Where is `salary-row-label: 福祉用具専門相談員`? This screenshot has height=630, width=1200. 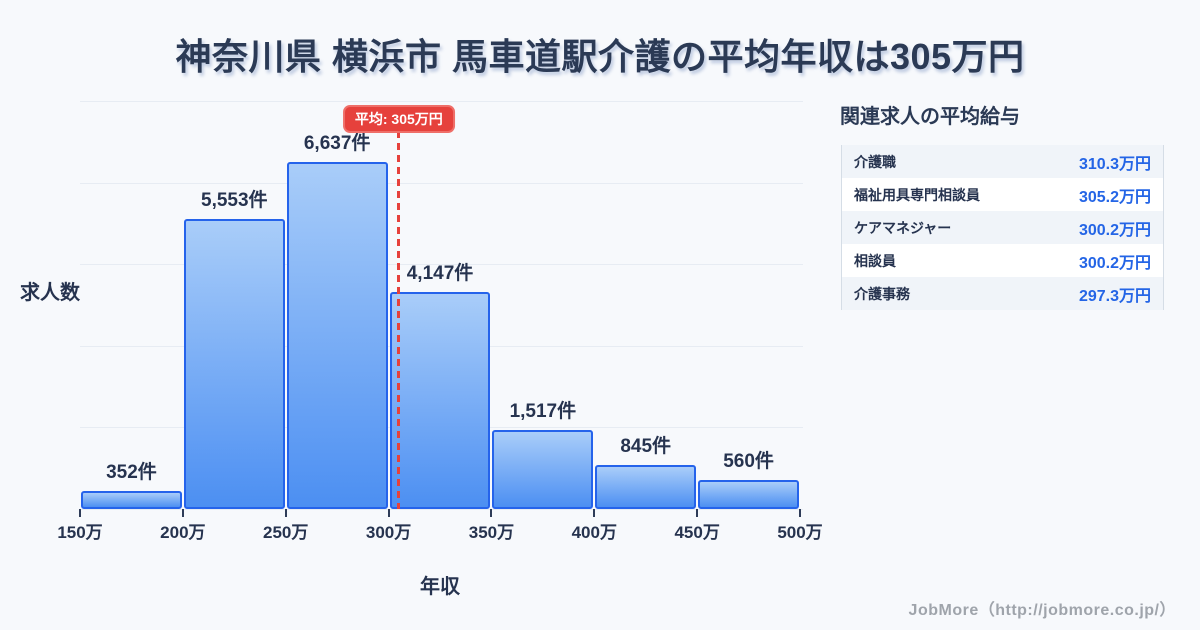 salary-row-label: 福祉用具専門相談員 is located at coordinates (917, 194).